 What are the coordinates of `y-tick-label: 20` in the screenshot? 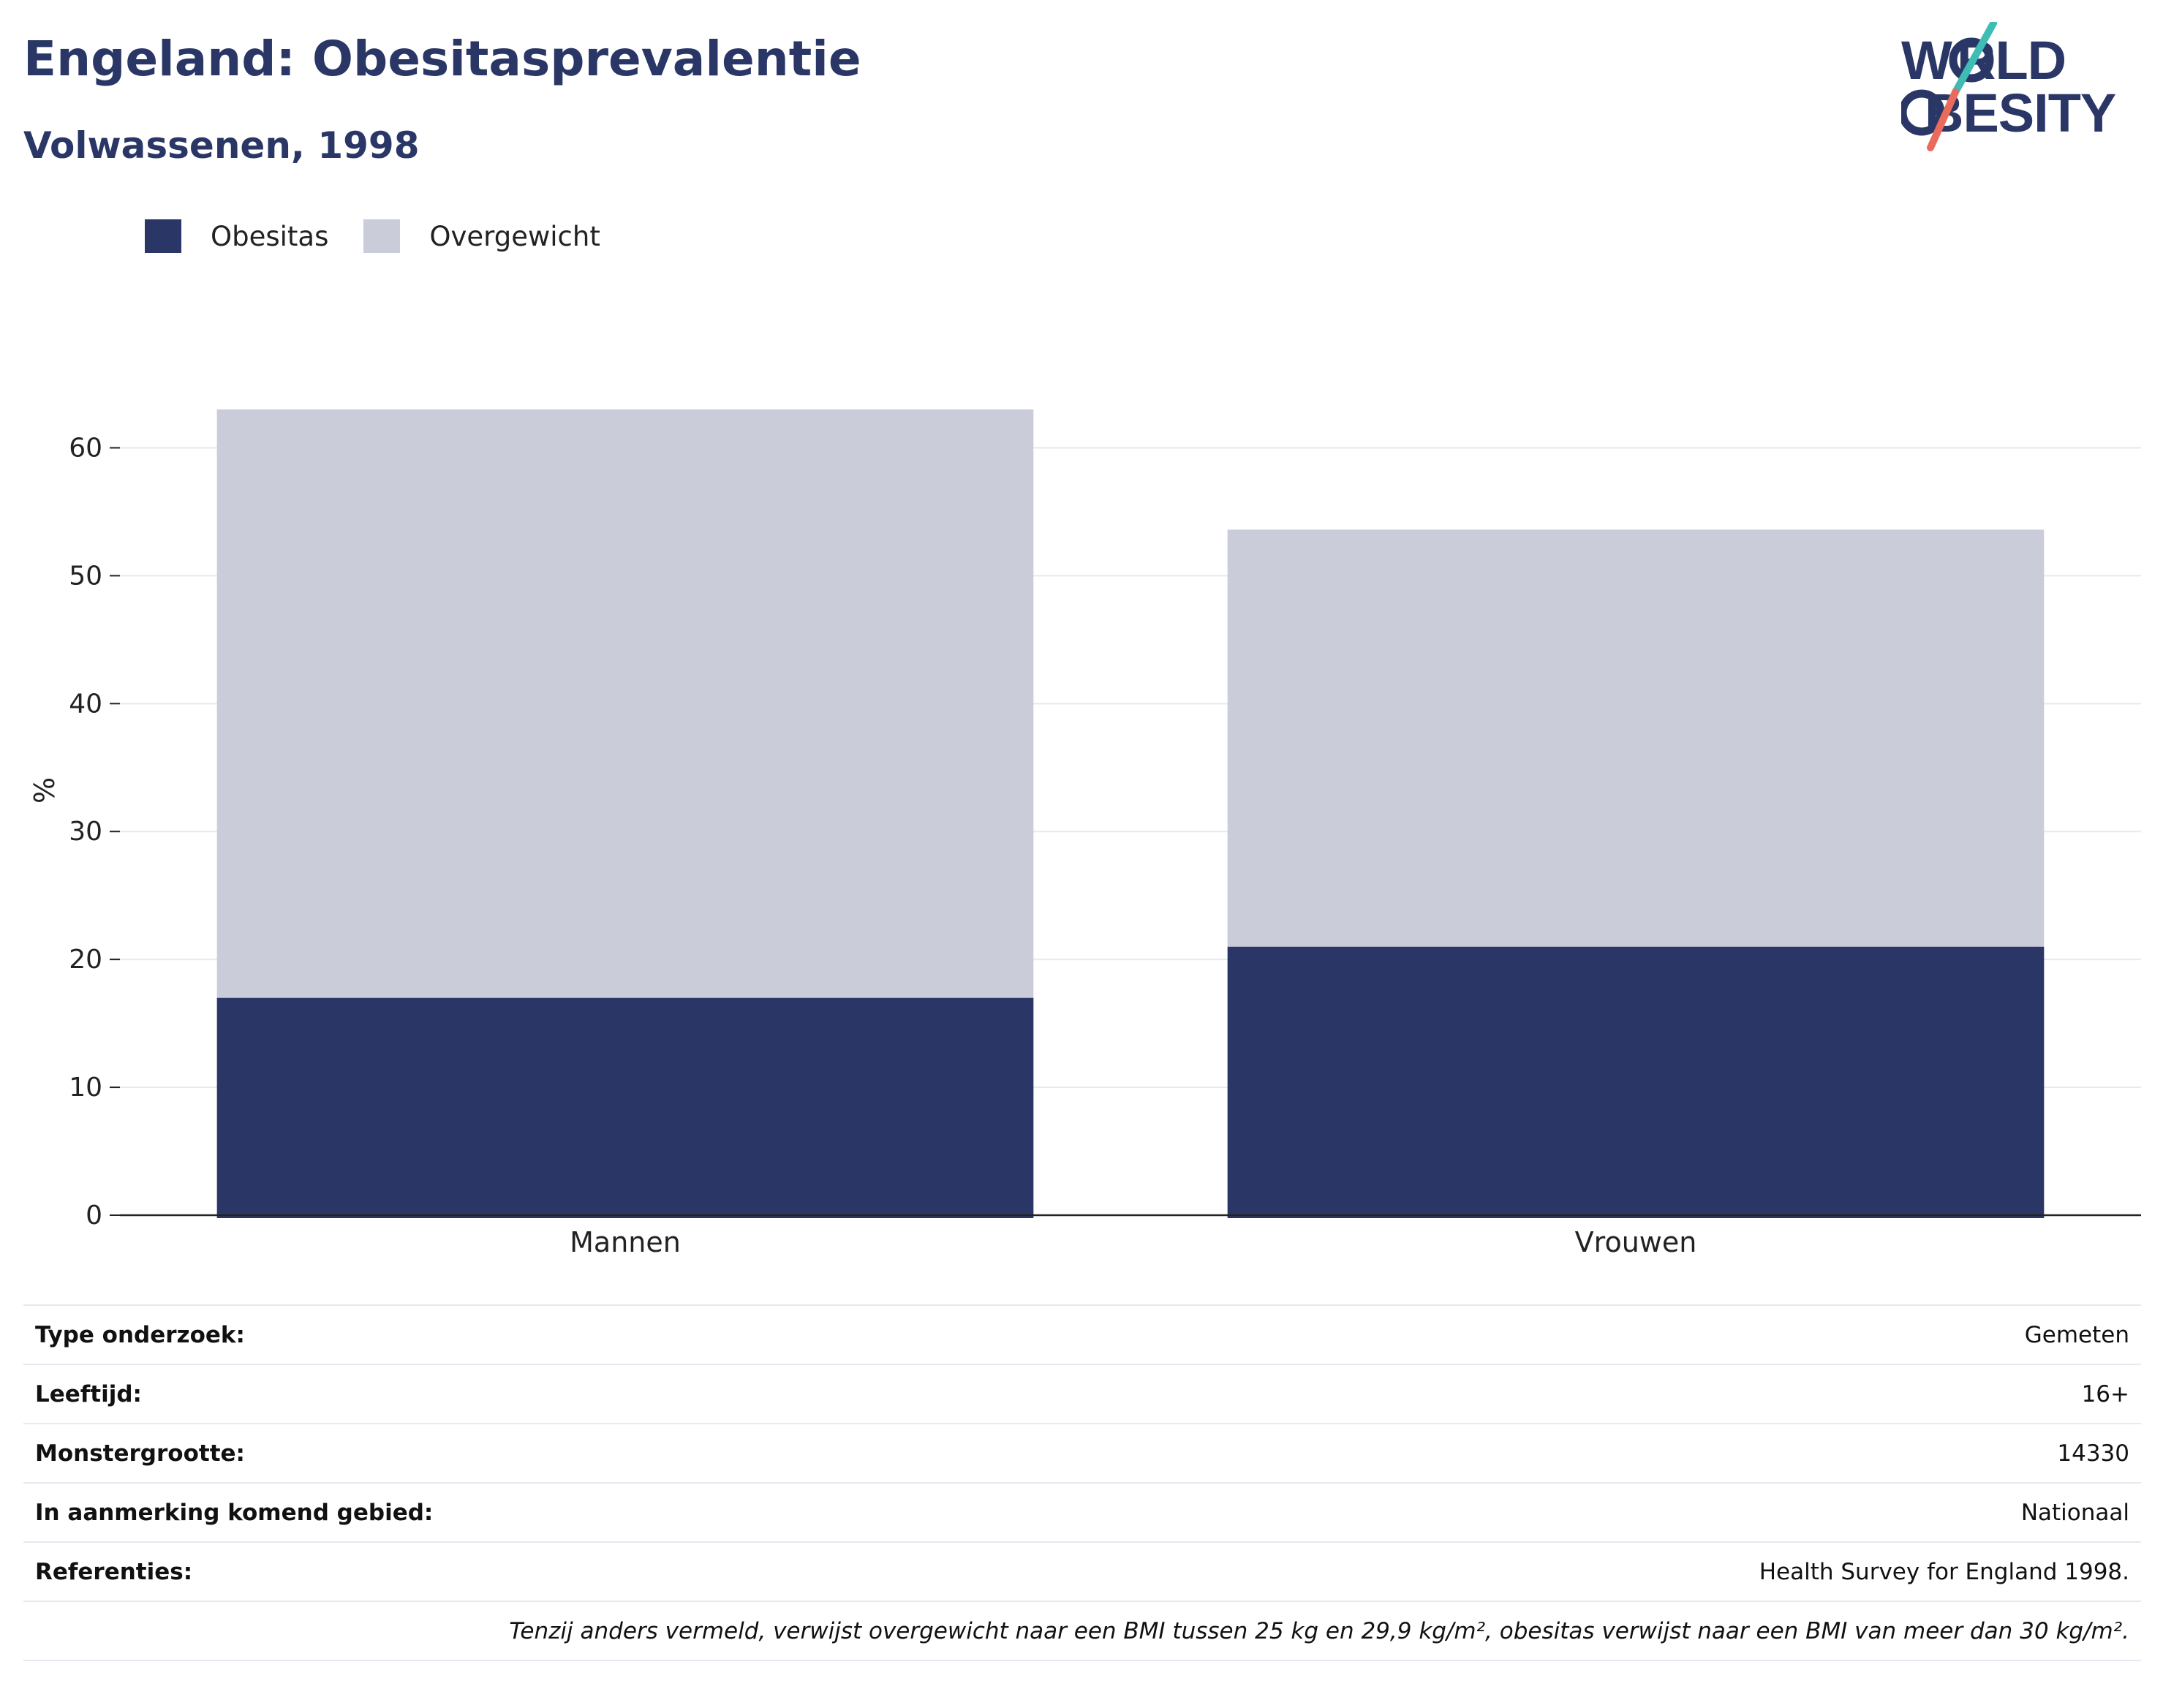 It's located at (85, 960).